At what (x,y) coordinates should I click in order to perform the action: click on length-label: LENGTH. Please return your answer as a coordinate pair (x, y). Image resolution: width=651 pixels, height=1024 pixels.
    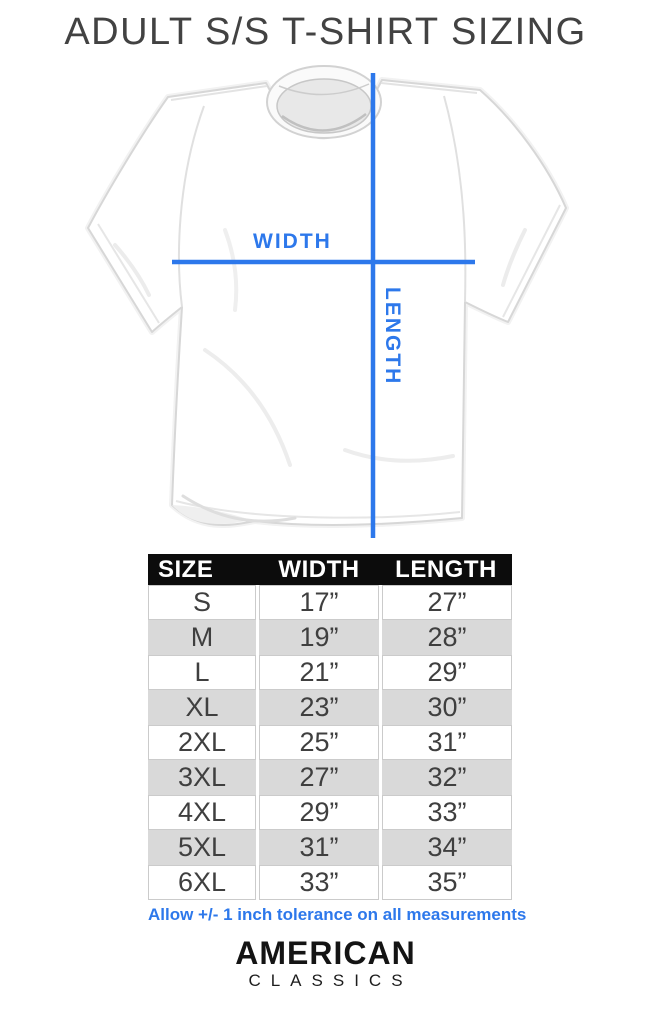
    Looking at the image, I should click on (392, 336).